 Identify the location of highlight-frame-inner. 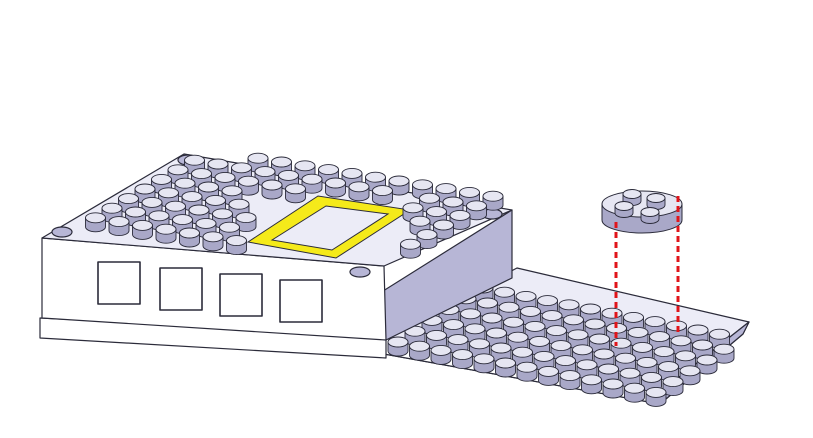
(330, 228).